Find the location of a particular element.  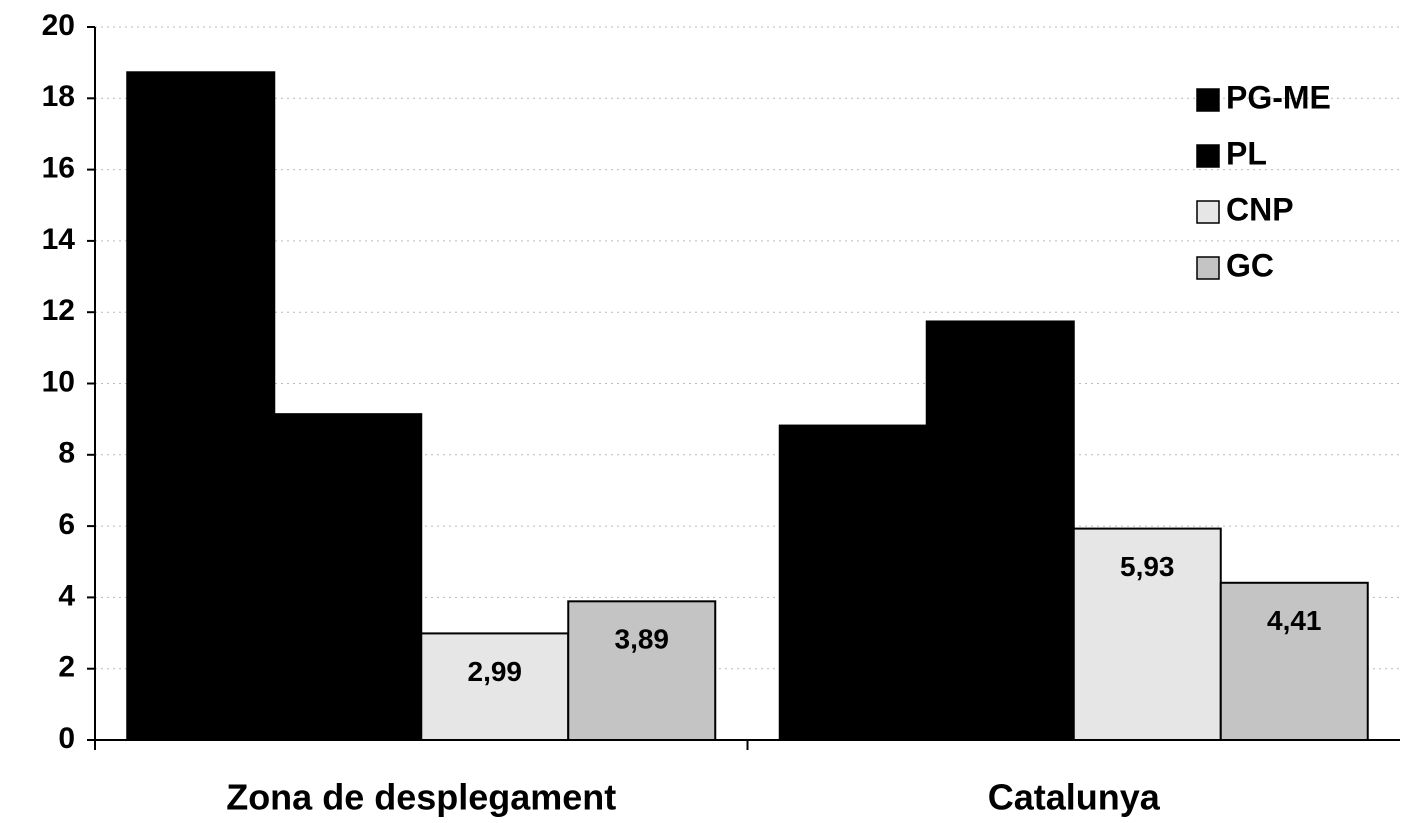

legend-label: PL is located at coordinates (1246, 153).